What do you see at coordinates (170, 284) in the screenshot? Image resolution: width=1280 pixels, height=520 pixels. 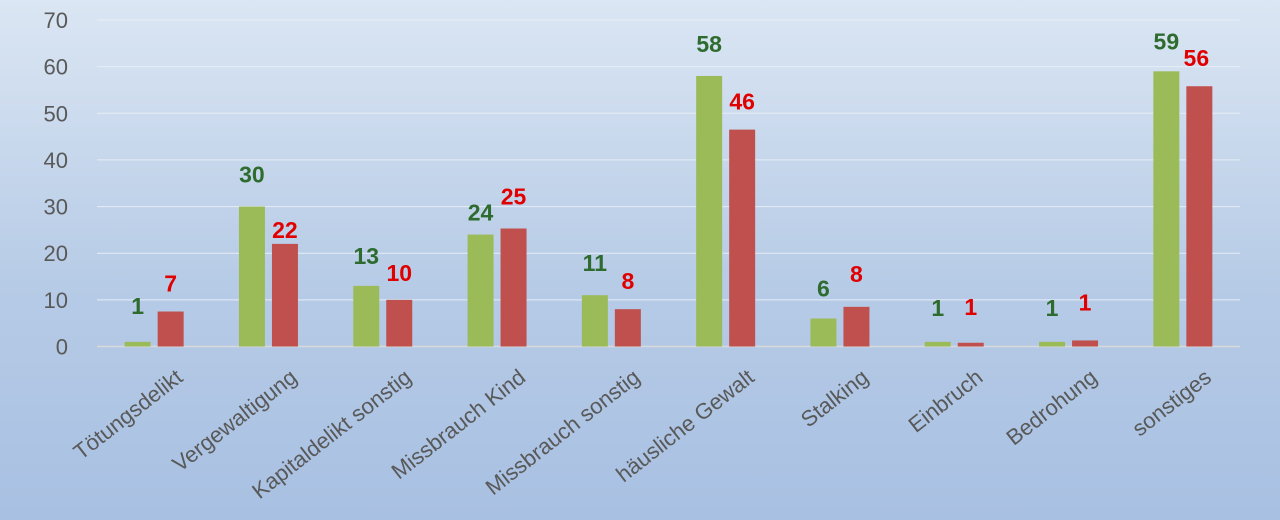 I see `data-label: 7` at bounding box center [170, 284].